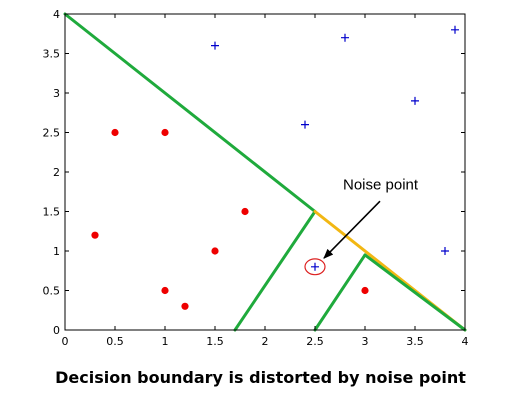 Image resolution: width=521 pixels, height=404 pixels. Describe the element at coordinates (52, 291) in the screenshot. I see `y-tick-label: 0.5` at that location.